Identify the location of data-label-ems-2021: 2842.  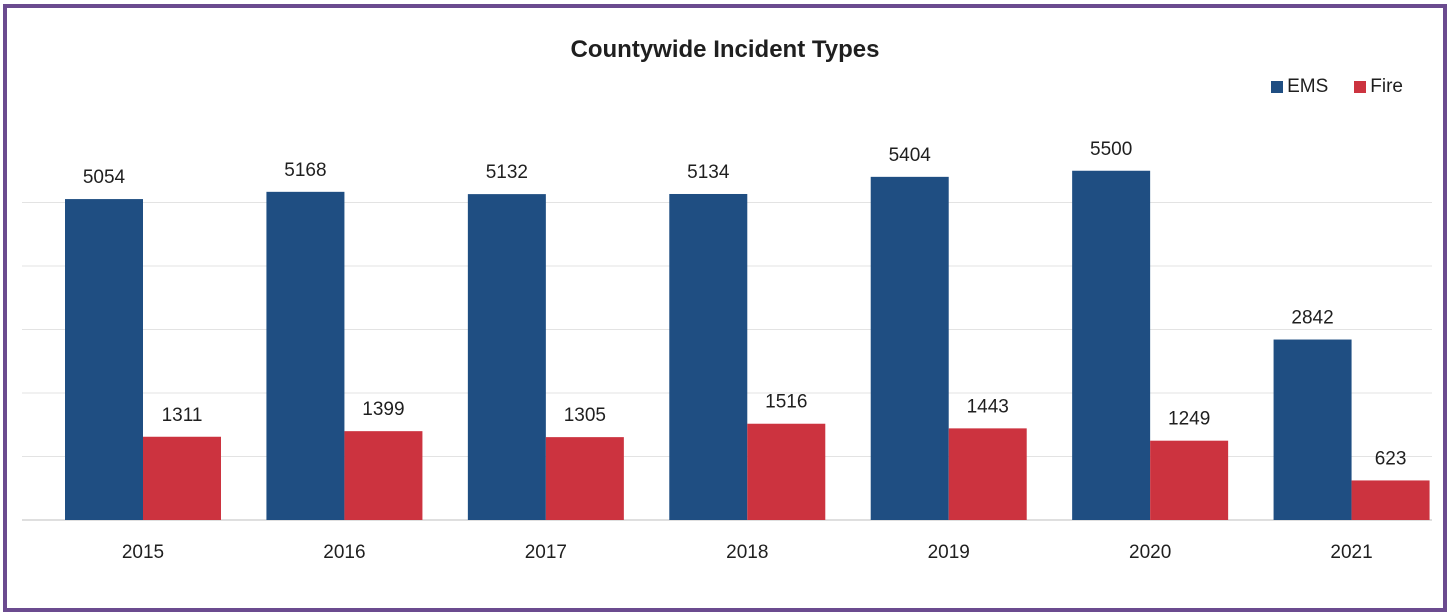
(1312, 318).